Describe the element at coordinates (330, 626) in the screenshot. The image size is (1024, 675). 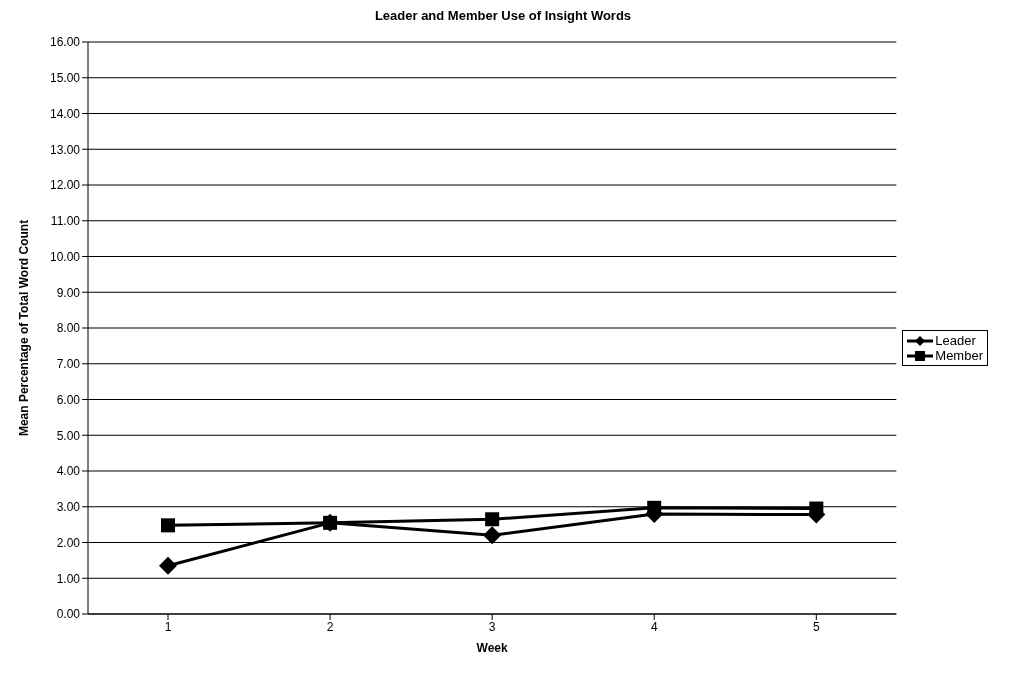
I see `x-tick-label: 2` at that location.